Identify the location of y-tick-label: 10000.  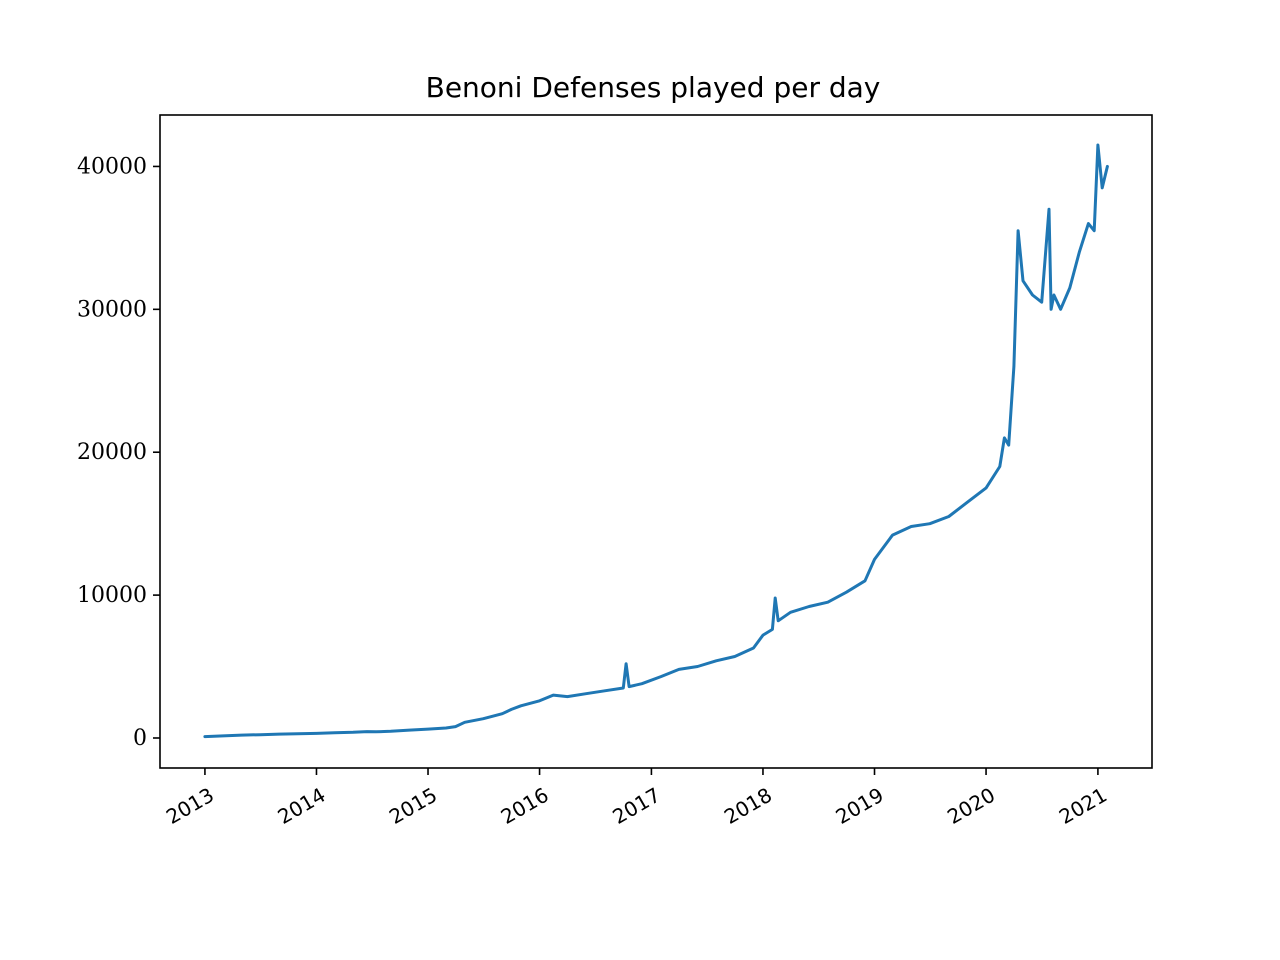
(112, 595).